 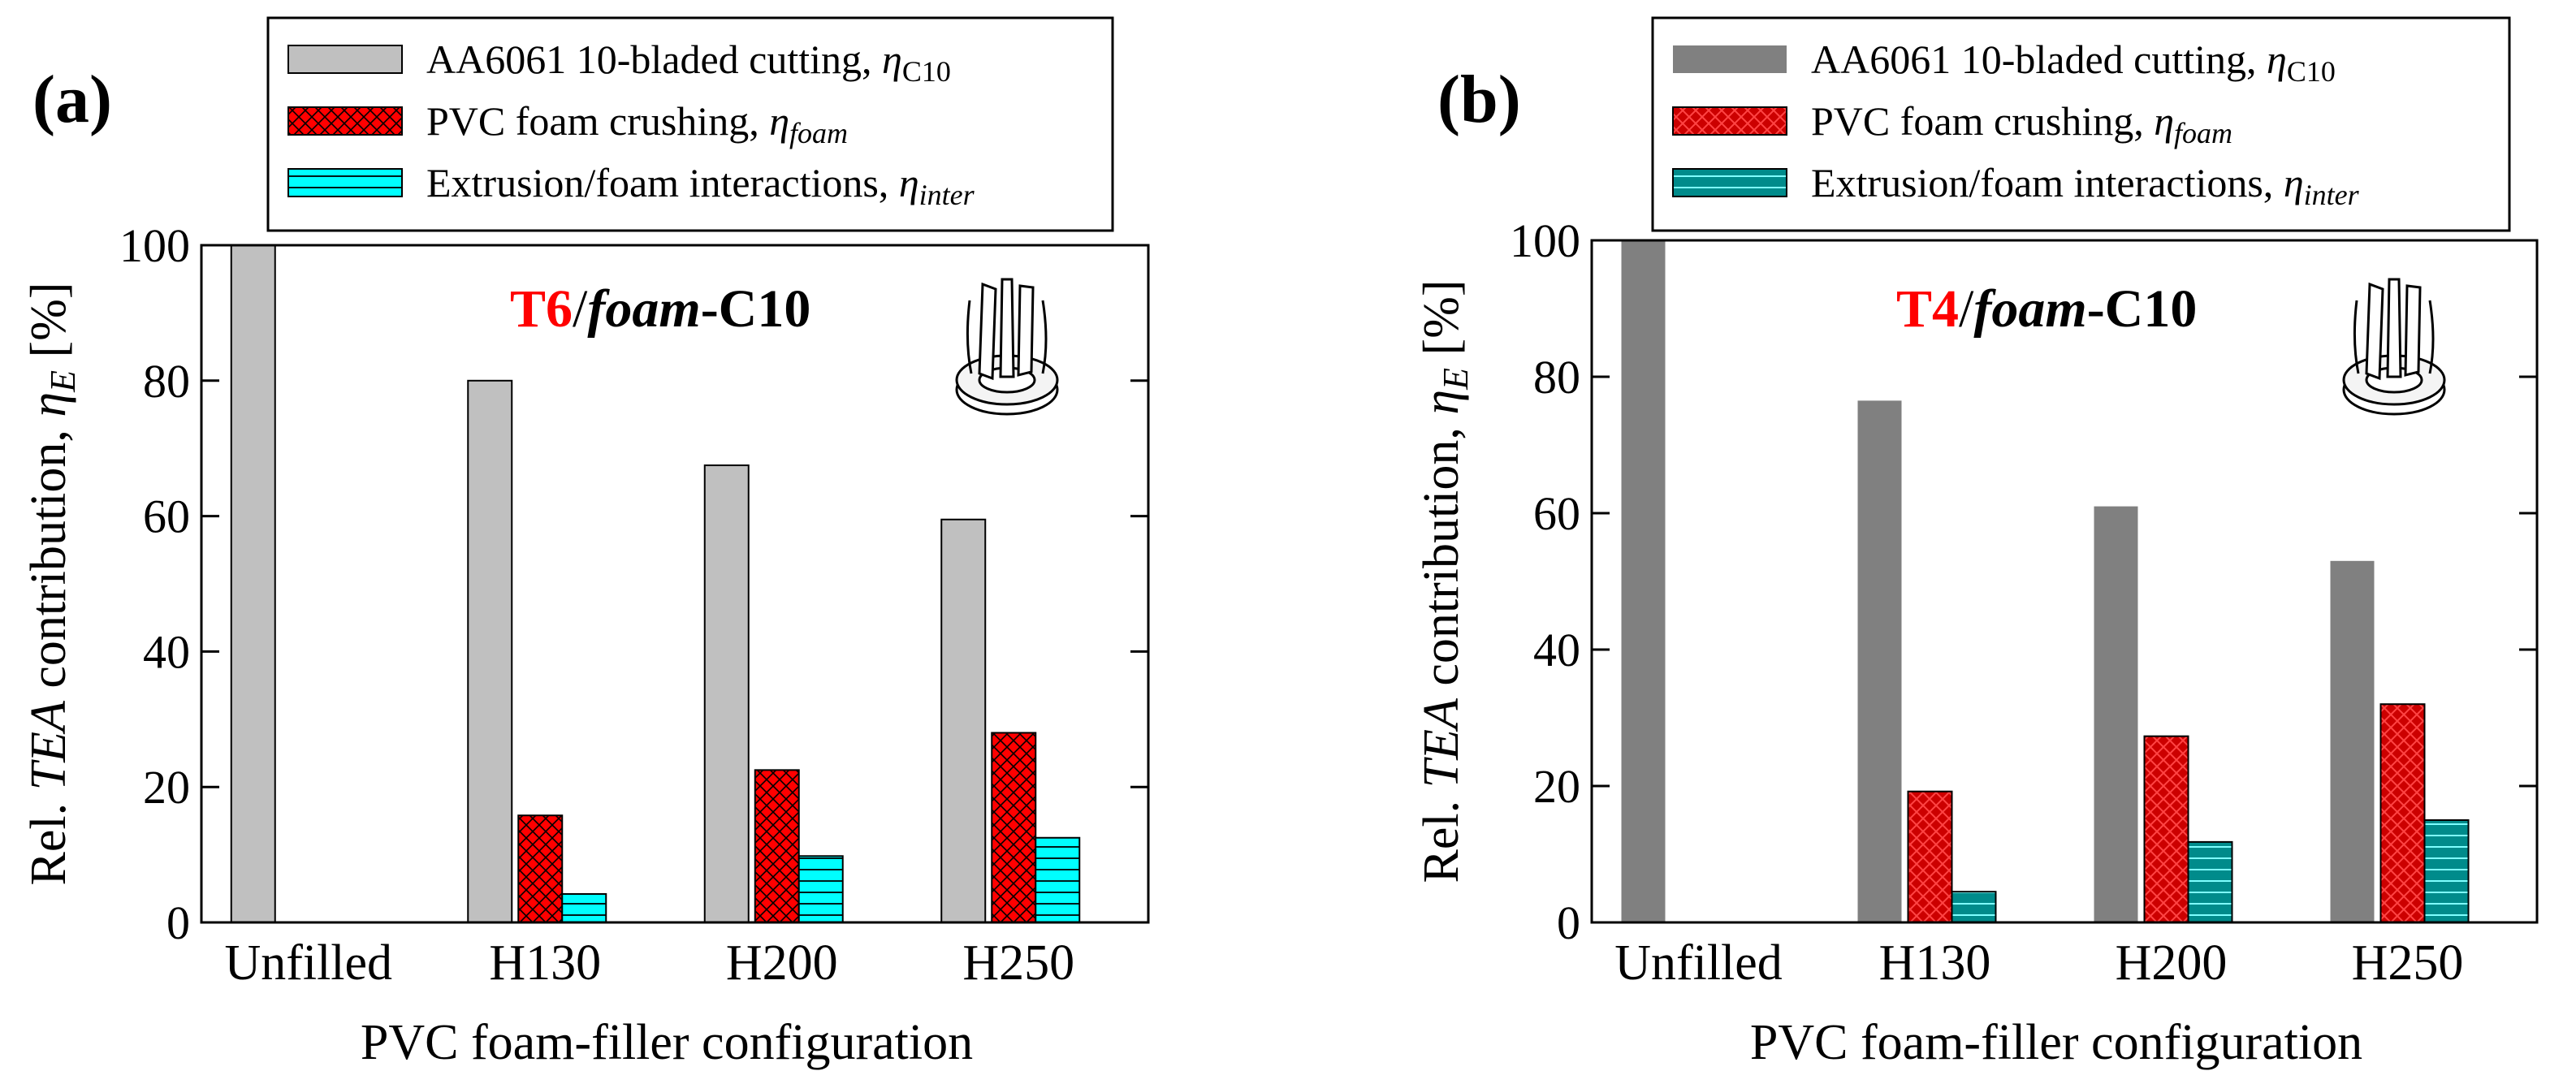 What do you see at coordinates (660, 309) in the screenshot?
I see `chart-title: T6/foam-C10` at bounding box center [660, 309].